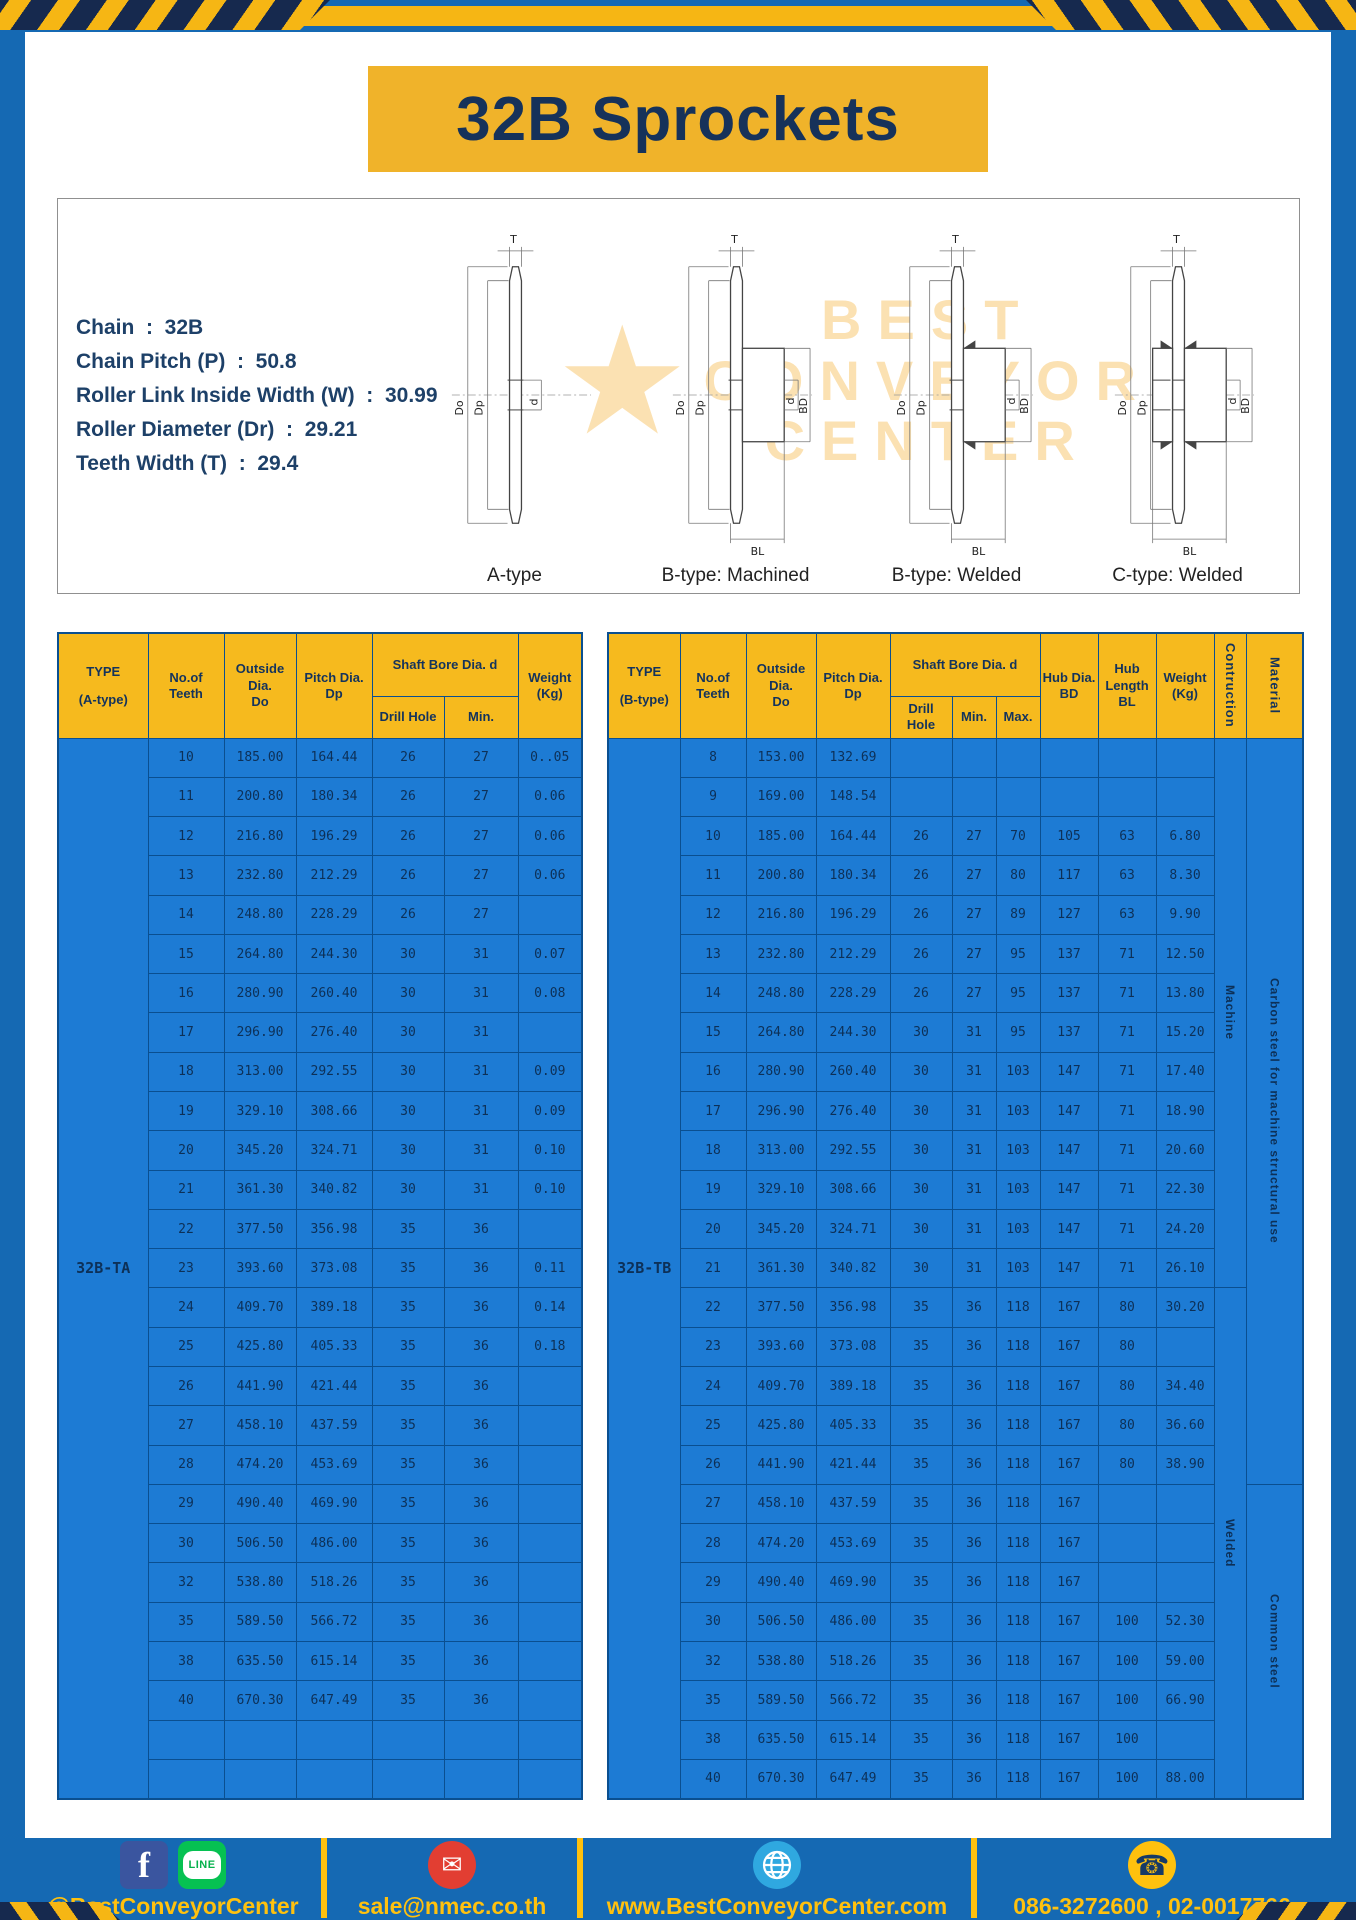 The image size is (1356, 1920). What do you see at coordinates (1127, 1621) in the screenshot?
I see `table-cell: 100` at bounding box center [1127, 1621].